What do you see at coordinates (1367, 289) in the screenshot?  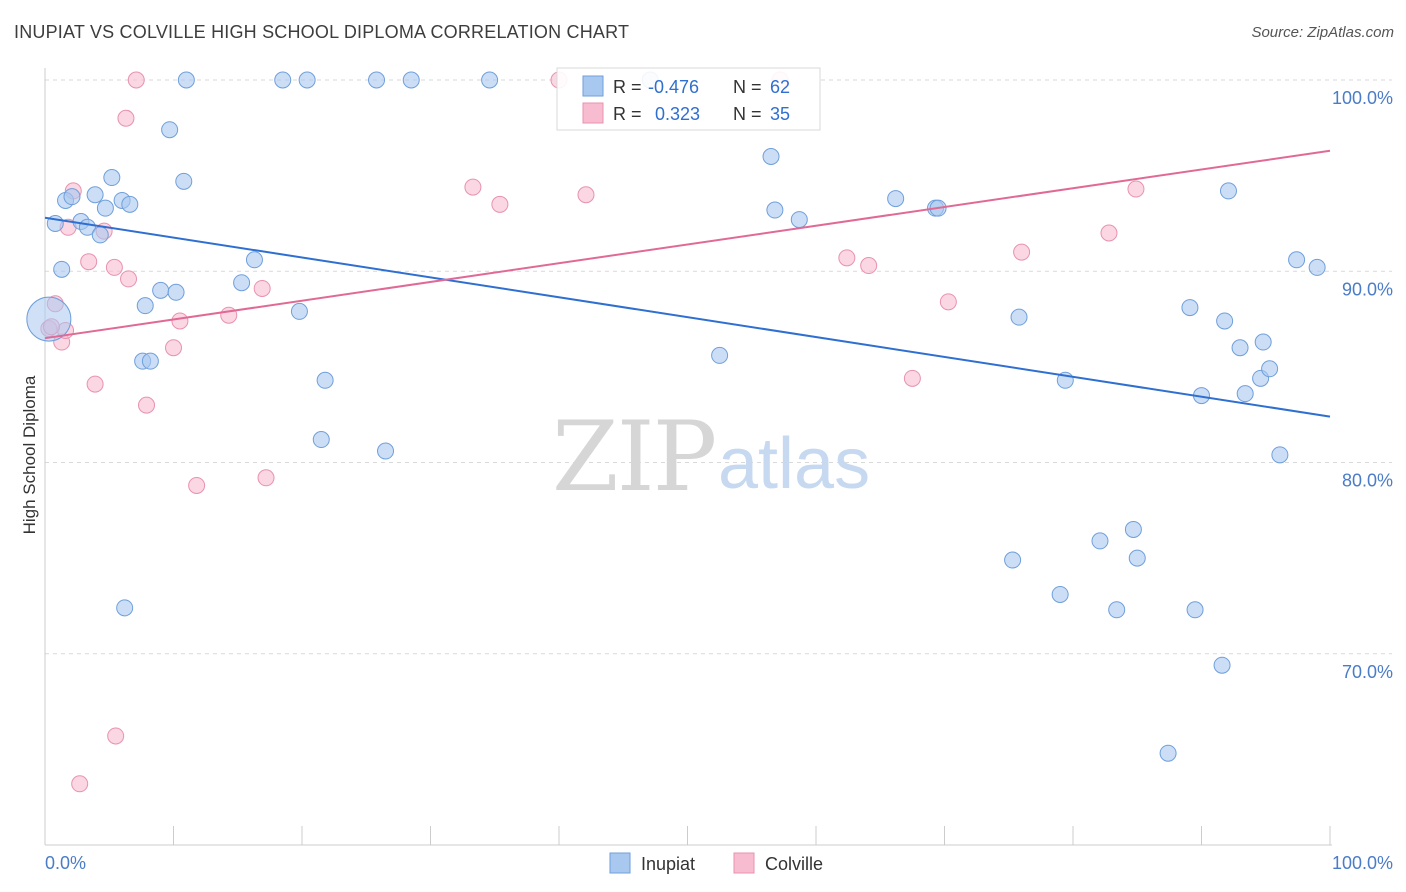 I see `y-tick-label: 90.0%` at bounding box center [1367, 289].